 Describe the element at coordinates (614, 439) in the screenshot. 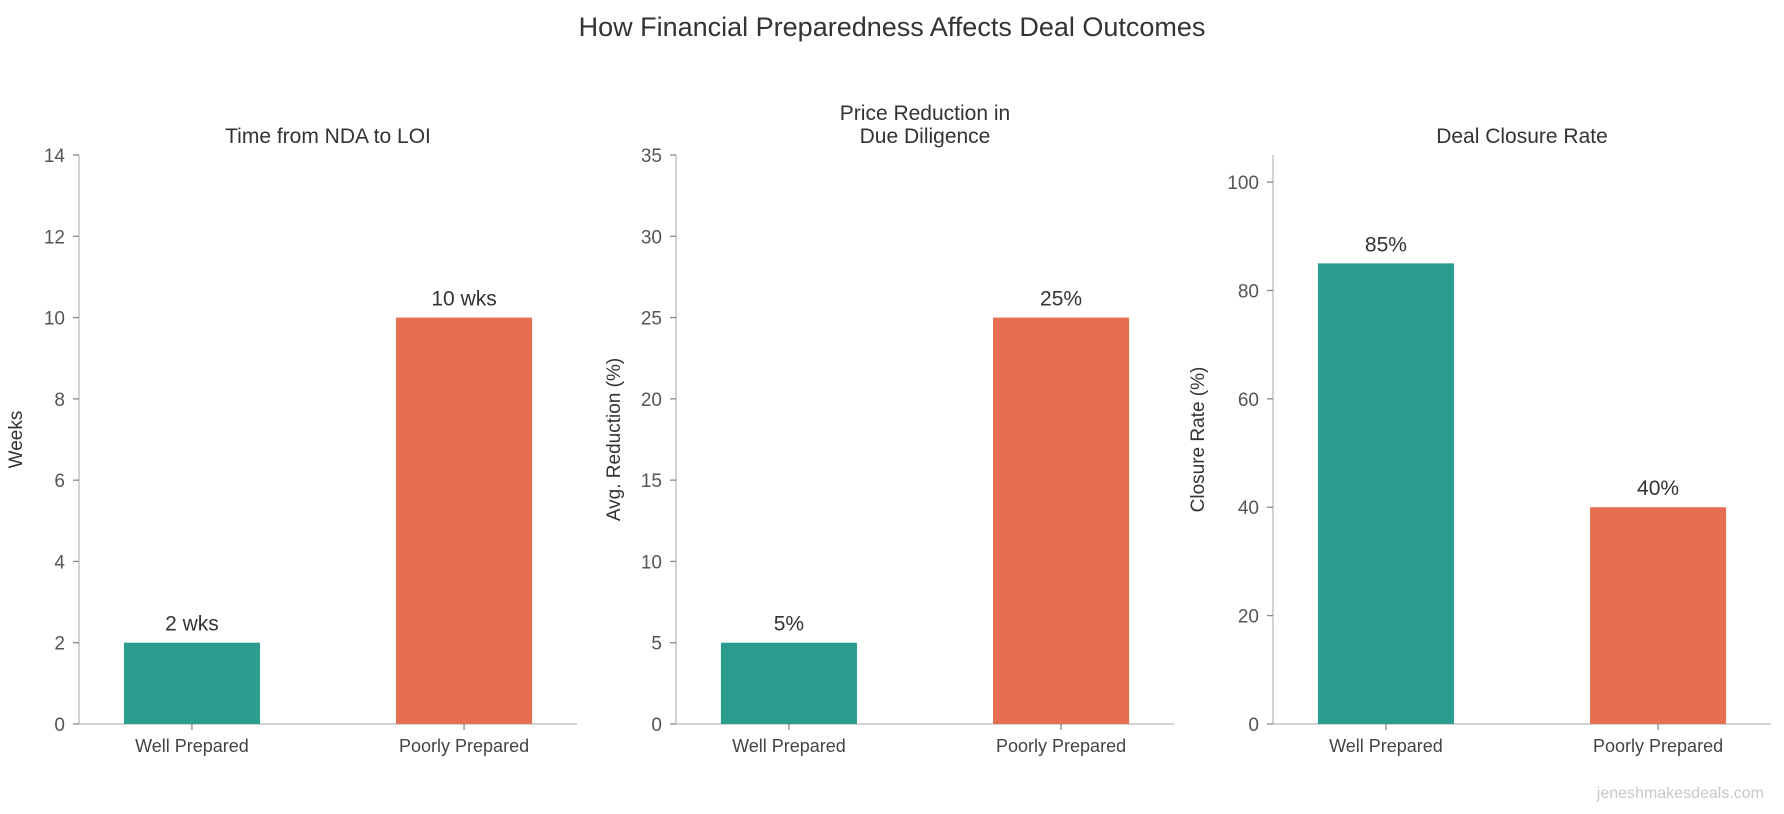

I see `y-axis-label: Avg. Reduction (%)` at that location.